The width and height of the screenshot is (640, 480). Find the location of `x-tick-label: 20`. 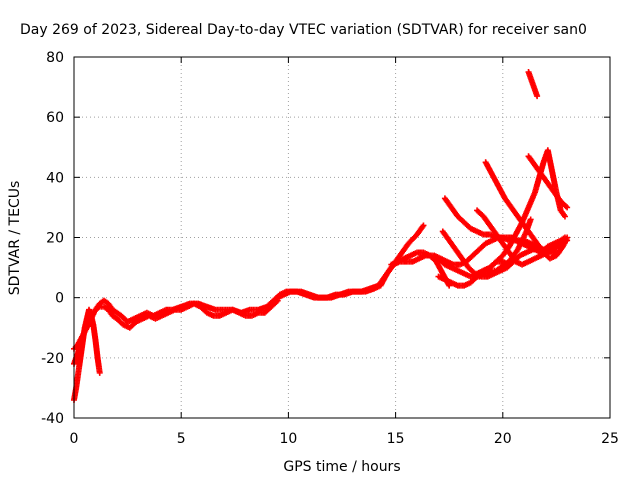

x-tick-label: 20 is located at coordinates (503, 439).